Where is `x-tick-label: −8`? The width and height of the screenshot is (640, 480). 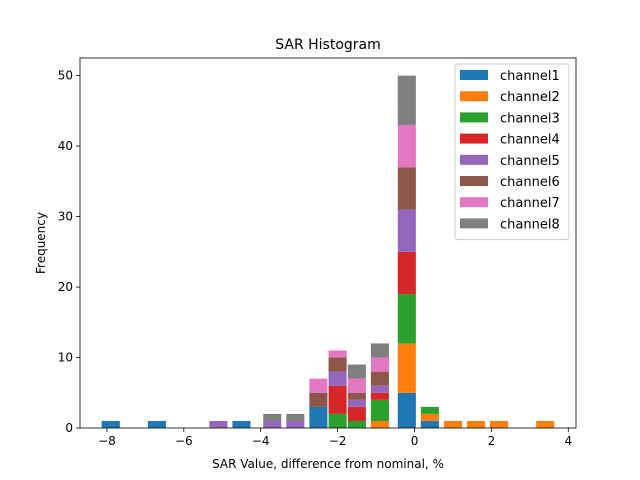
x-tick-label: −8 is located at coordinates (107, 441).